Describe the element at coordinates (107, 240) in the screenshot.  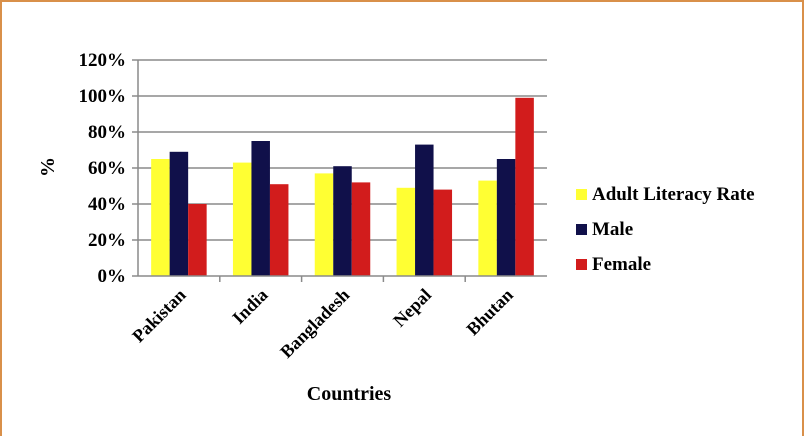
I see `y-tick-label: 20%` at that location.